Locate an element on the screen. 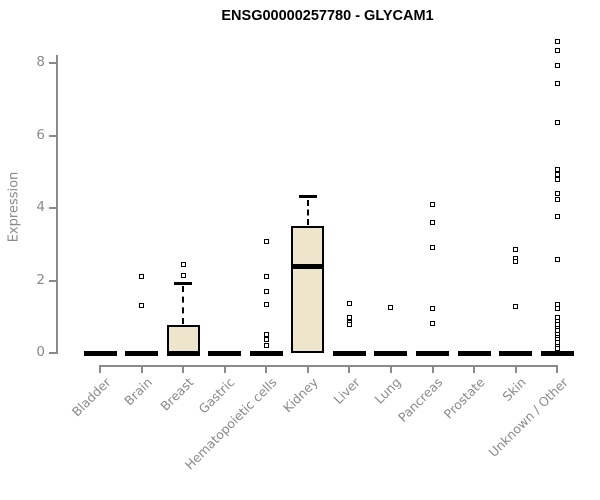  y-axis-tick-label: 2 is located at coordinates (40, 279).